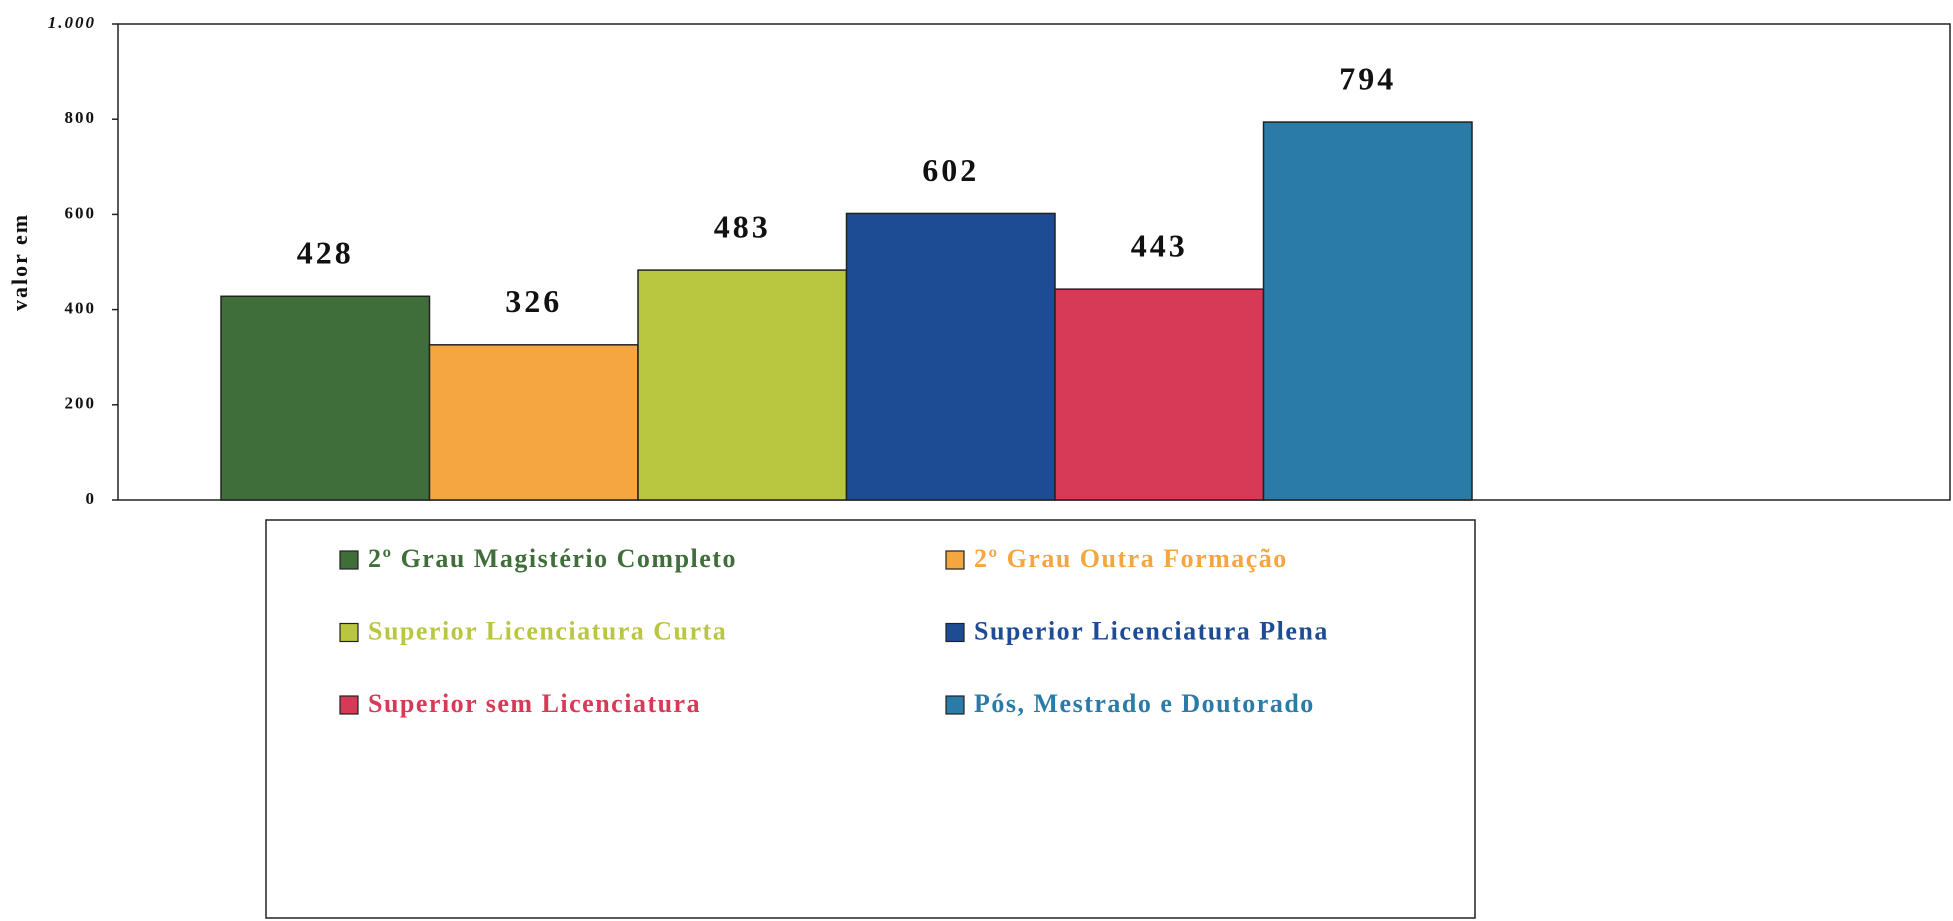  What do you see at coordinates (19, 262) in the screenshot?
I see `y-axis-label: valor em` at bounding box center [19, 262].